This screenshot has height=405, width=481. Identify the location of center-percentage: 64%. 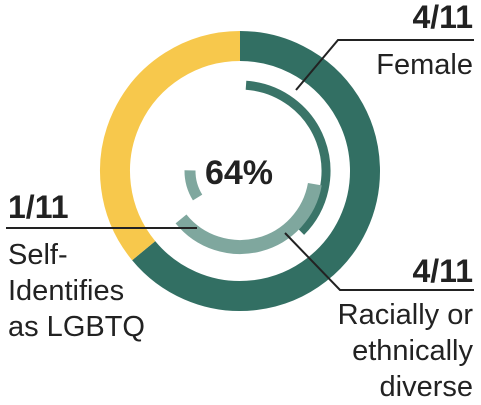
(239, 173).